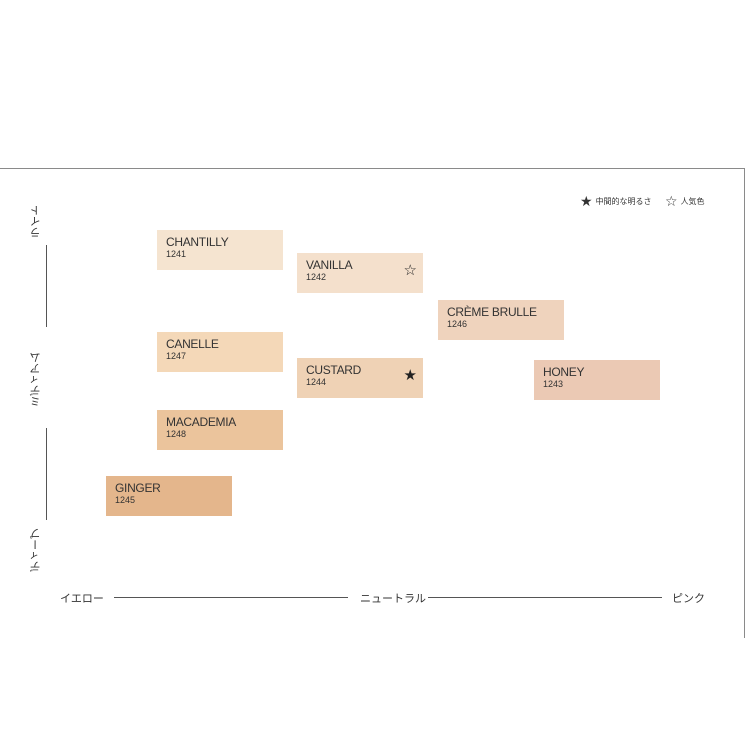  Describe the element at coordinates (176, 356) in the screenshot. I see `shade-code: 1247` at that location.